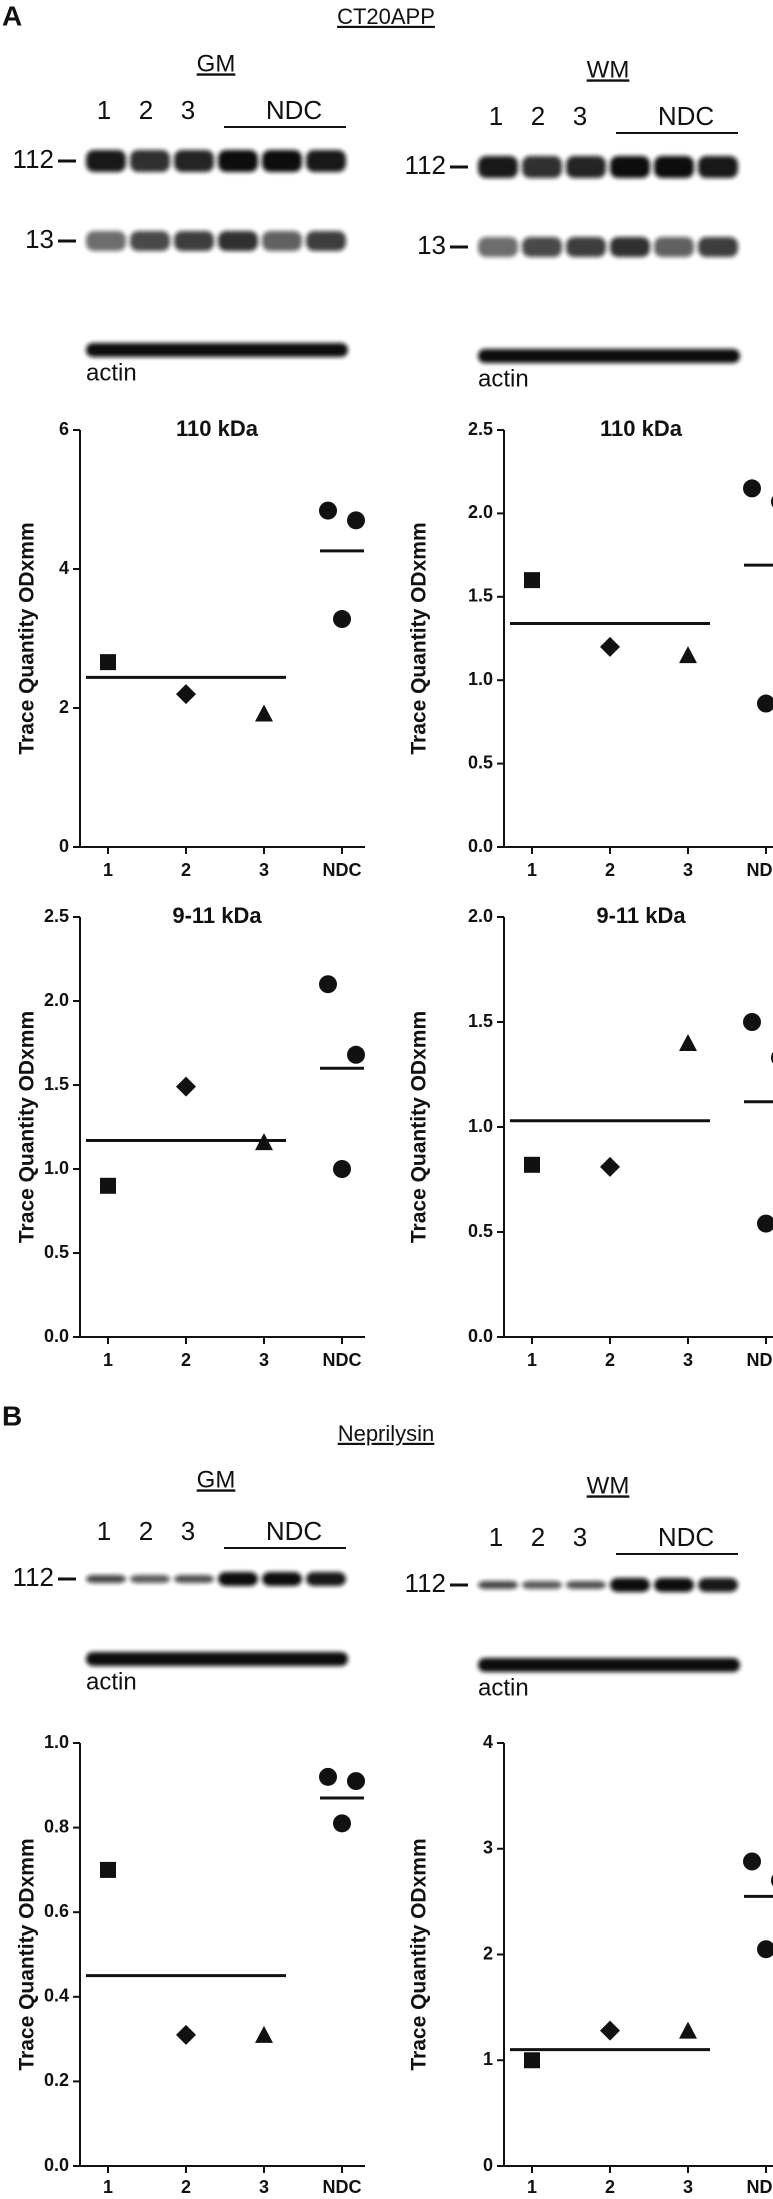 Image resolution: width=773 pixels, height=2199 pixels. What do you see at coordinates (386, 16) in the screenshot?
I see `panel-title: CT20APP` at bounding box center [386, 16].